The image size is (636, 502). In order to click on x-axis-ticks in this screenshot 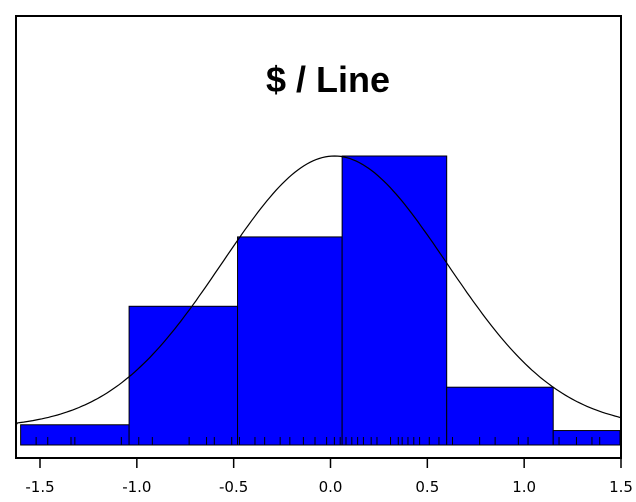, I will do `click(330, 463)`.